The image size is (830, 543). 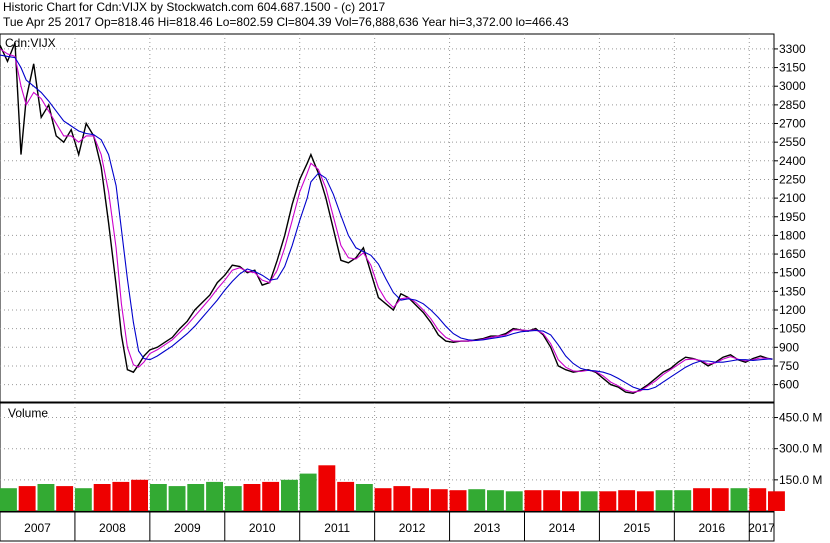 I want to click on price-tick-label: 1650, so click(x=792, y=254).